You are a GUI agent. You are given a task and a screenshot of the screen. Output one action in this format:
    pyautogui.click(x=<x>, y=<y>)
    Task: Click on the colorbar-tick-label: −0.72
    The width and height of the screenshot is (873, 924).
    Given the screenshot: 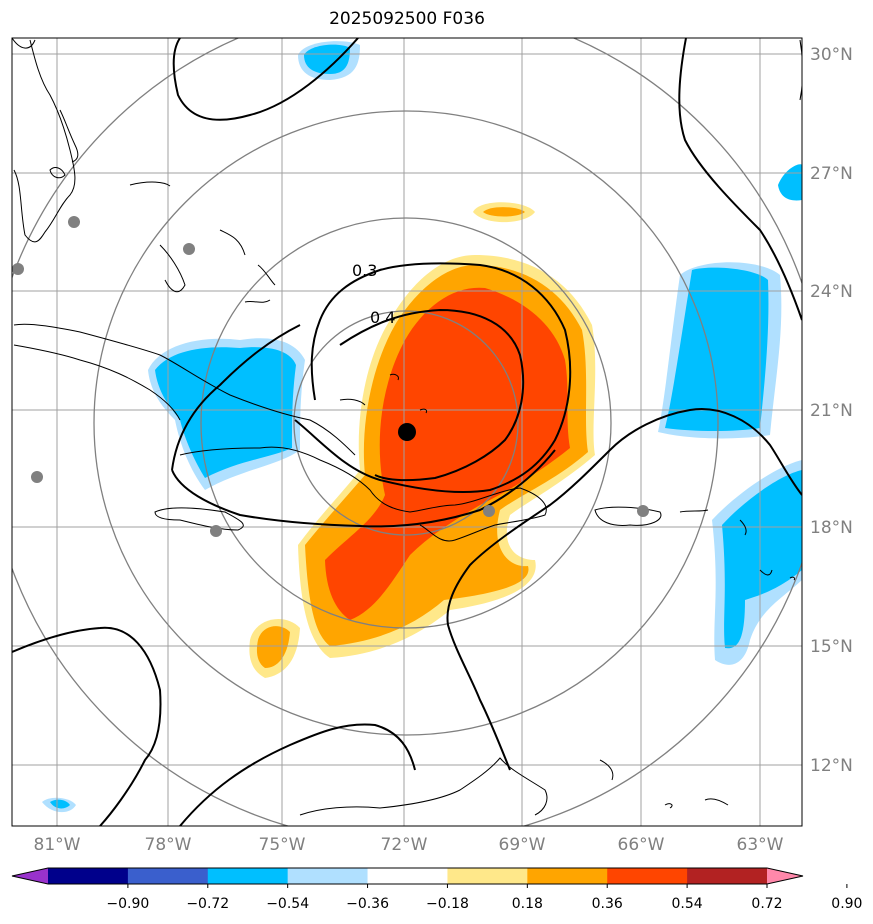 What is the action you would take?
    pyautogui.click(x=207, y=904)
    